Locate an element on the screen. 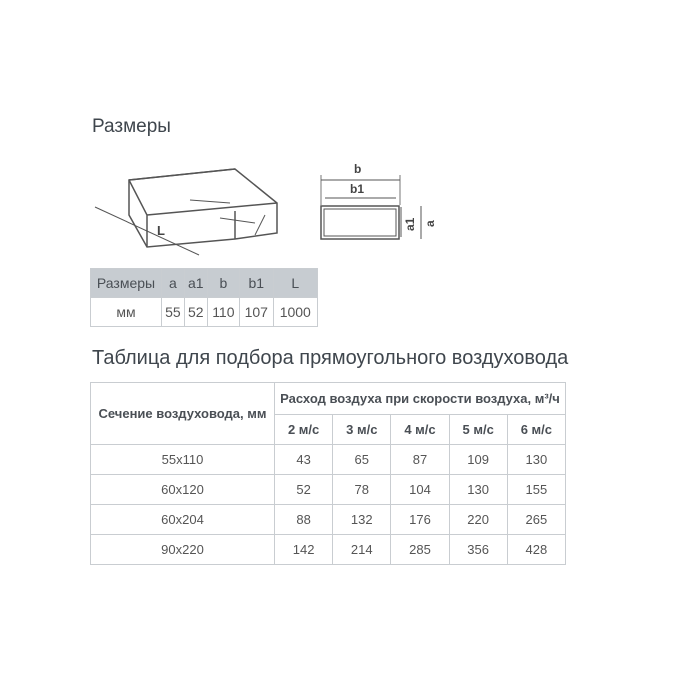 The width and height of the screenshot is (700, 700). section-cell: 60x204 is located at coordinates (182, 519).